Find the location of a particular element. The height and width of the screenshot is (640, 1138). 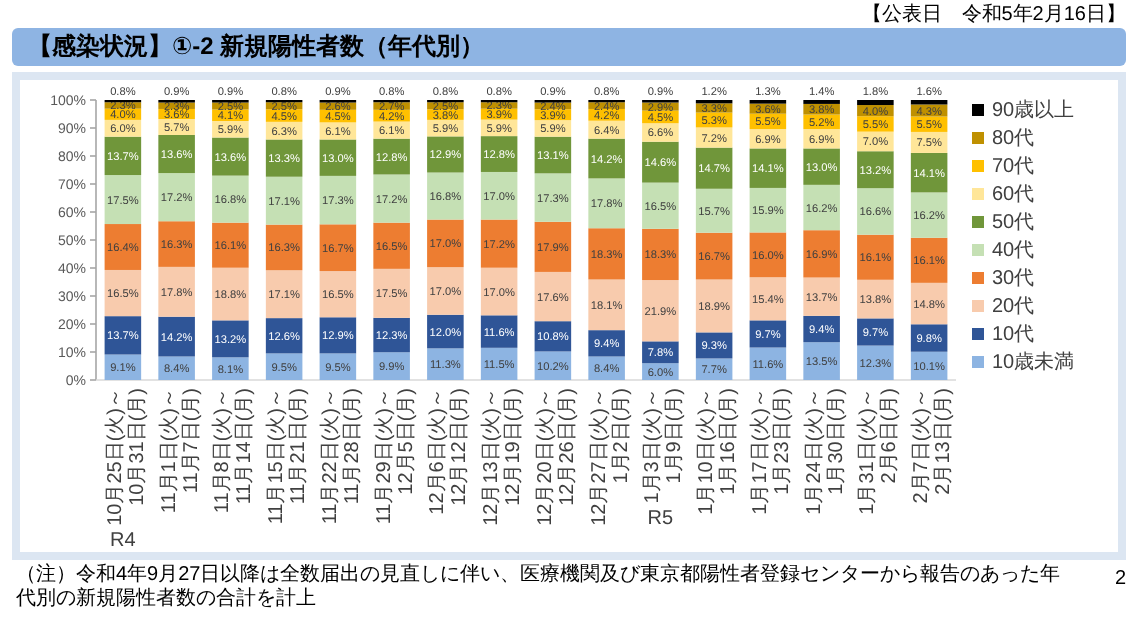

text: （注）令和4年9月27日以降は全数届出の見直しに伴い、医療機関及び東京都陽性者登録センターから報告のあった年代別の新規陽性者数の合計を計上 is located at coordinates (539, 588).